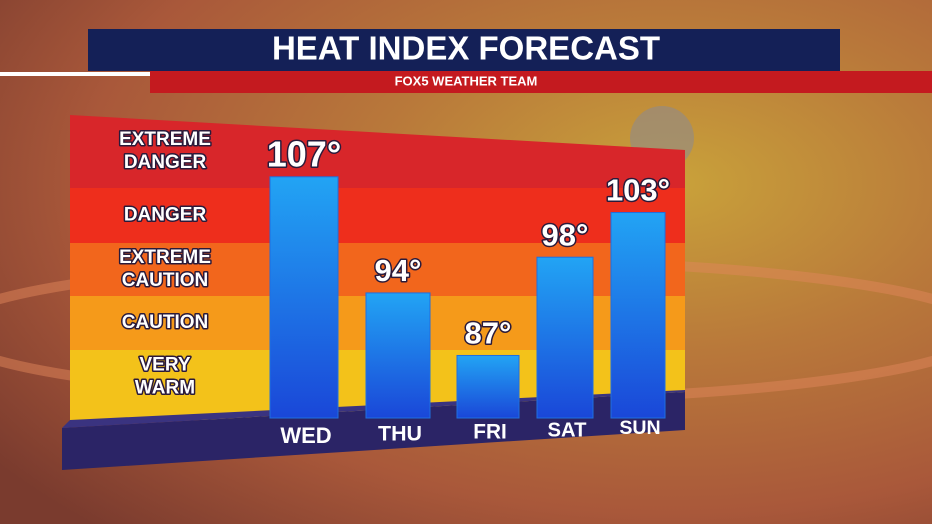  Describe the element at coordinates (638, 190) in the screenshot. I see `value-label: 103°` at that location.